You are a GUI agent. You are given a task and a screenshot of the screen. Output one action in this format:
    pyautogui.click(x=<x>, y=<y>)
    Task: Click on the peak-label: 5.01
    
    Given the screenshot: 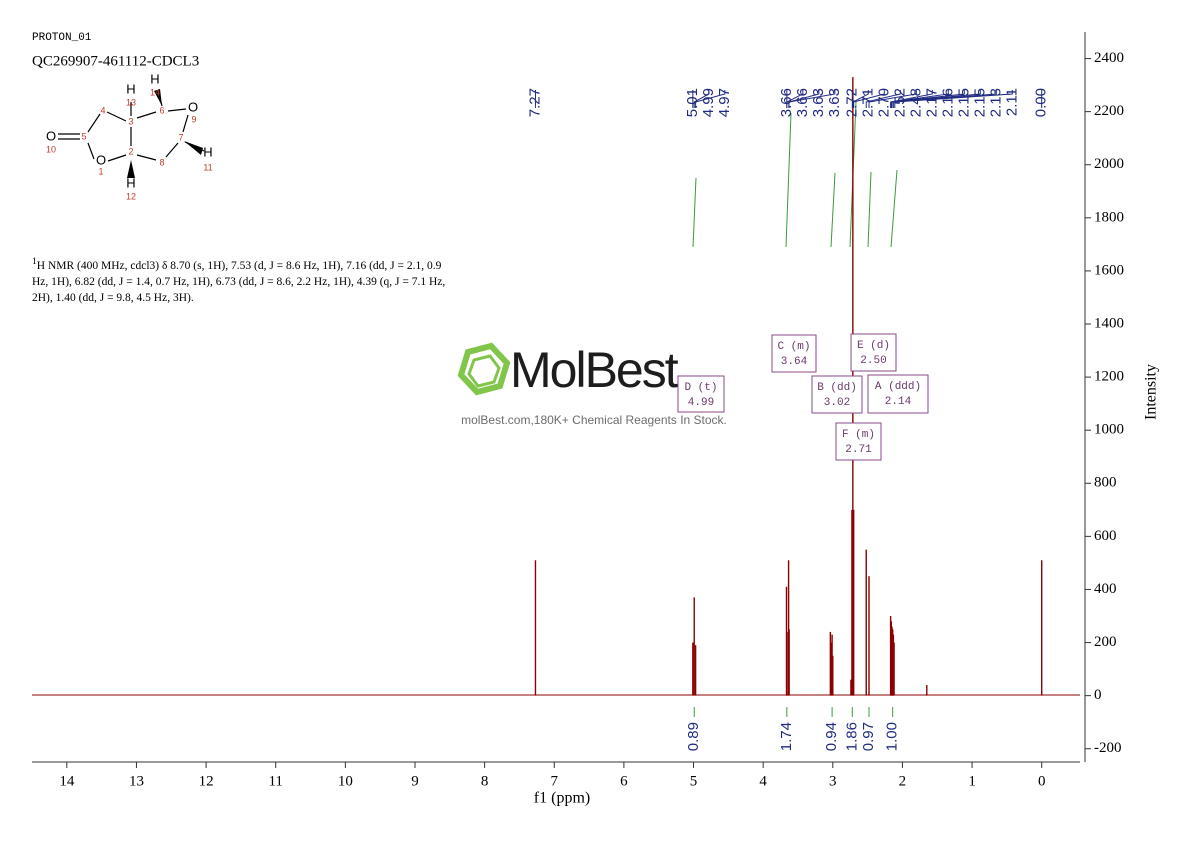 What is the action you would take?
    pyautogui.click(x=692, y=102)
    